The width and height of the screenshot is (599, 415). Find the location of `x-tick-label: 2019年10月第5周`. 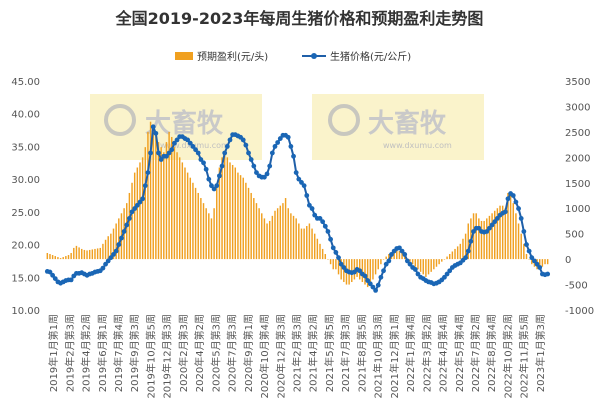

x-tick-label: 2019年10月第5周 is located at coordinates (150, 356).